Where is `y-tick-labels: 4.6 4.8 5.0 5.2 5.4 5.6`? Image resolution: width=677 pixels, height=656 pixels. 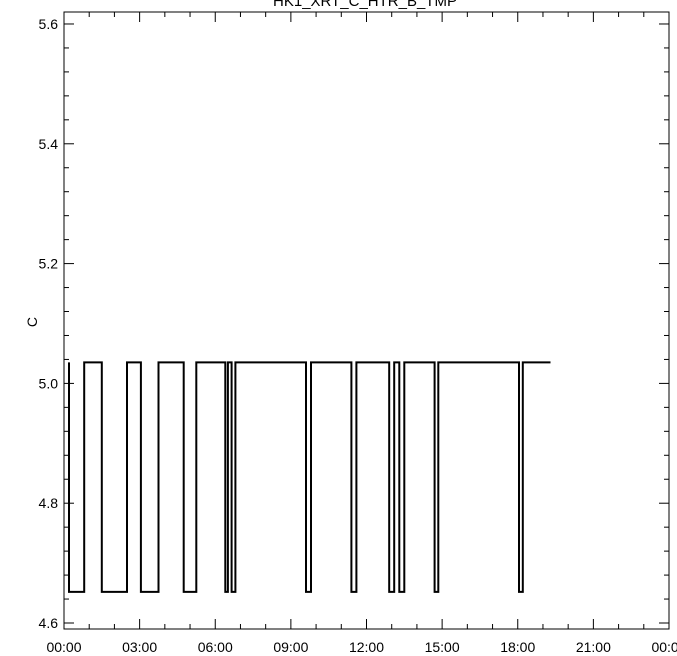
y-tick-labels: 4.6 4.8 5.0 5.2 5.4 5.6 is located at coordinates (49, 323).